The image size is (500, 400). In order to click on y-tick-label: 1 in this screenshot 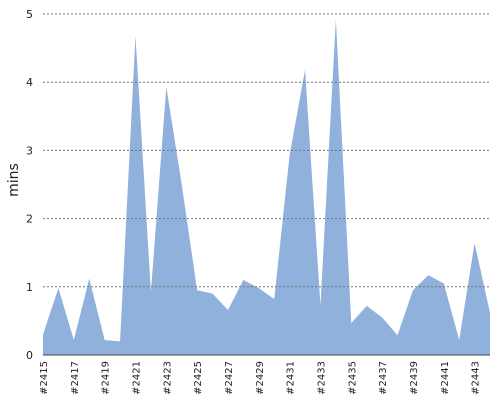, I will do `click(29, 287)`.